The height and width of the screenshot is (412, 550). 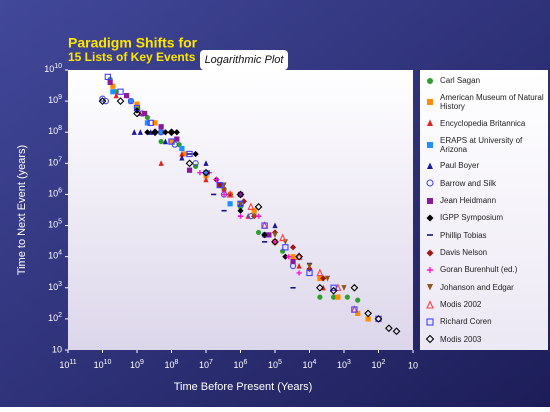 What do you see at coordinates (22, 210) in the screenshot?
I see `y-axis-title: Time to Next Event (years)` at bounding box center [22, 210].